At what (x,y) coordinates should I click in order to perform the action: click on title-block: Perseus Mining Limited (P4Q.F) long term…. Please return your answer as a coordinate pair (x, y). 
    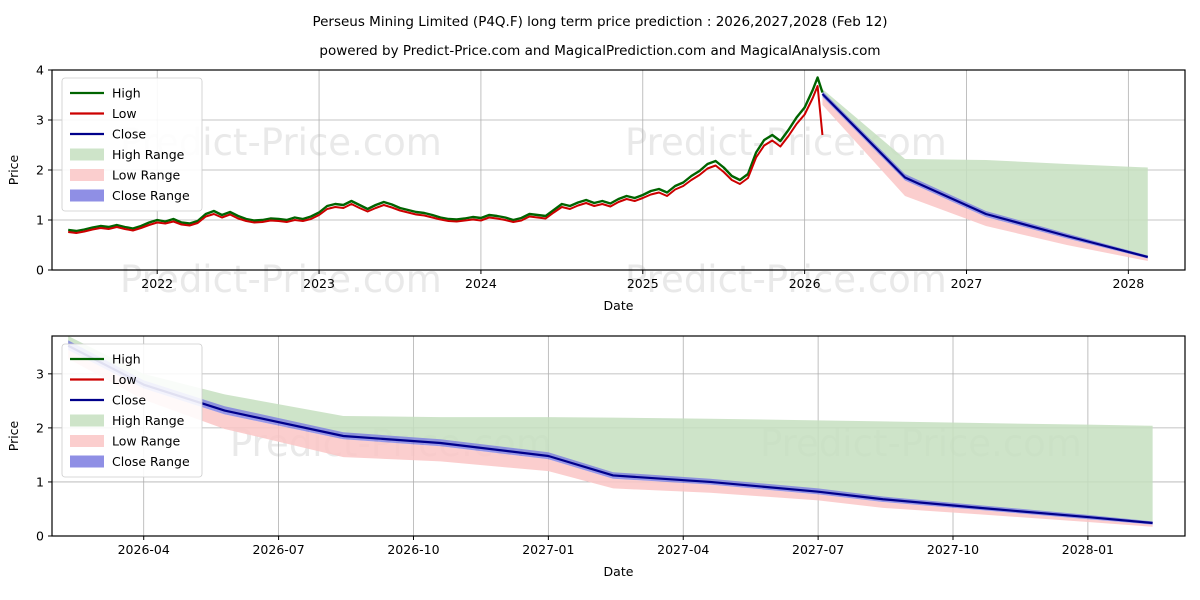
    Looking at the image, I should click on (600, 30).